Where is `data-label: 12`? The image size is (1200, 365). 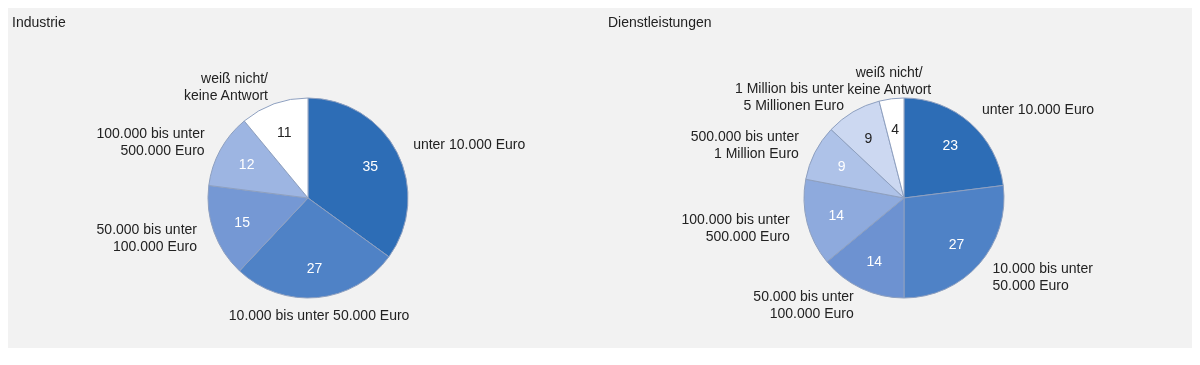
data-label: 12 is located at coordinates (246, 164).